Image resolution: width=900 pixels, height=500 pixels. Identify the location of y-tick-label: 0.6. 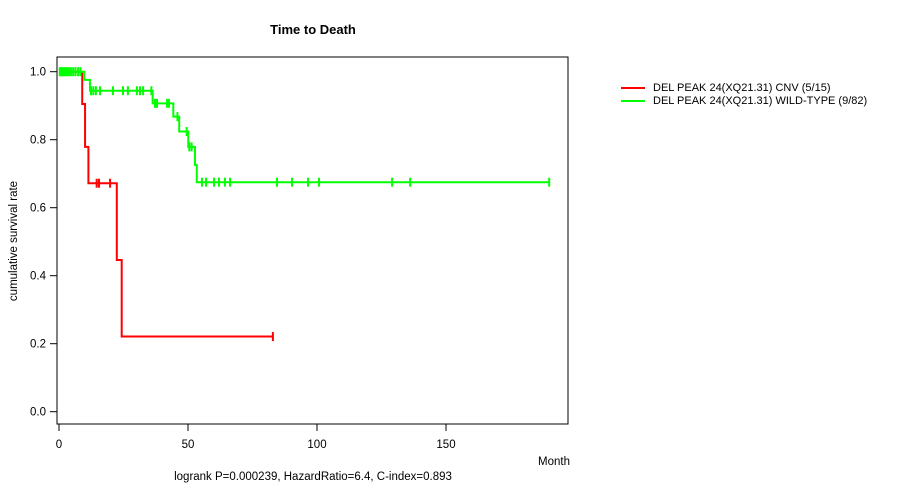
(38, 209).